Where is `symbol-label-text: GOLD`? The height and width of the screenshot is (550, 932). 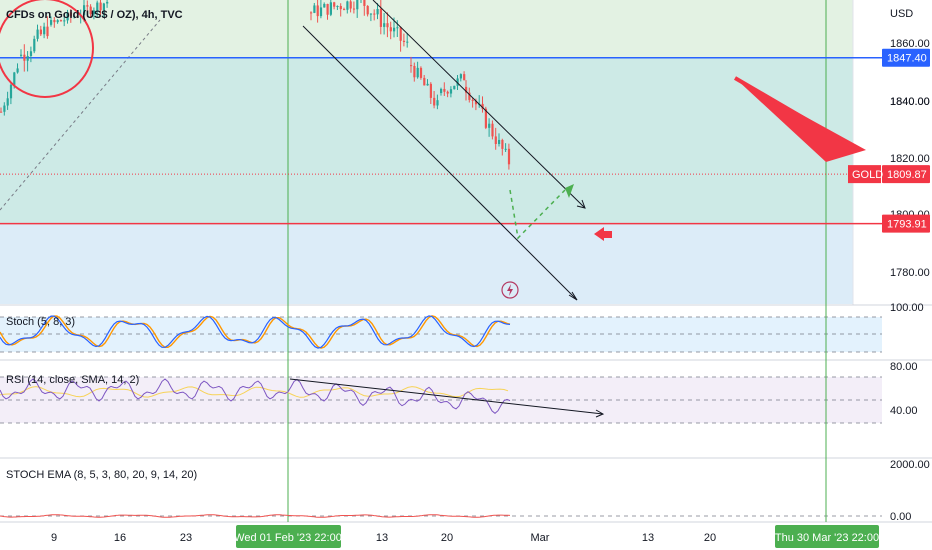
symbol-label-text: GOLD is located at coordinates (867, 175).